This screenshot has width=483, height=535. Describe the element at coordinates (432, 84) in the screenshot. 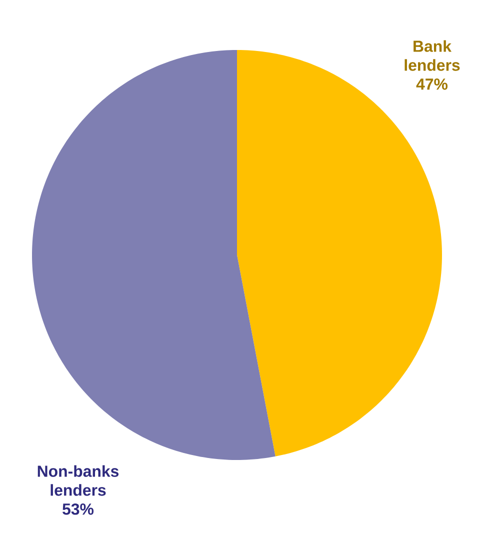

I see `data-label: 47%` at that location.